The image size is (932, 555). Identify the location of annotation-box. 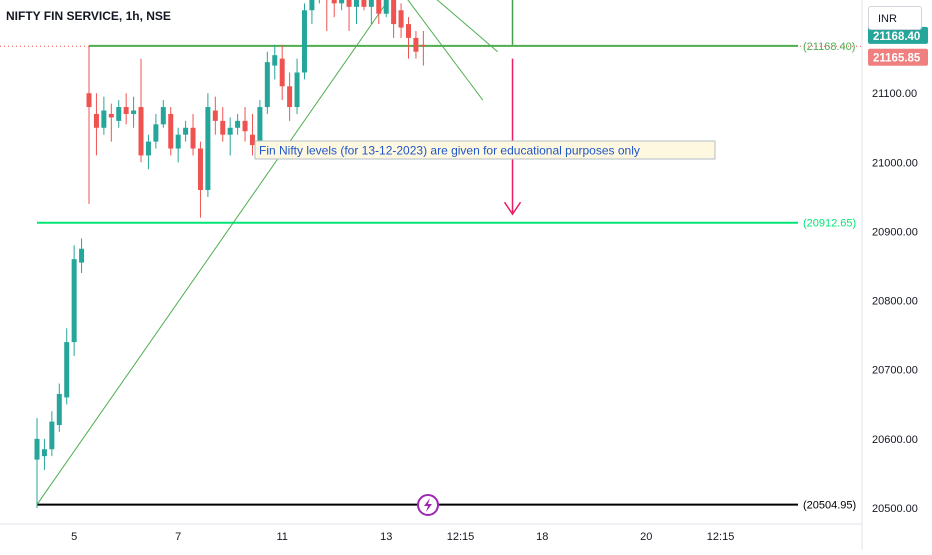
(485, 150).